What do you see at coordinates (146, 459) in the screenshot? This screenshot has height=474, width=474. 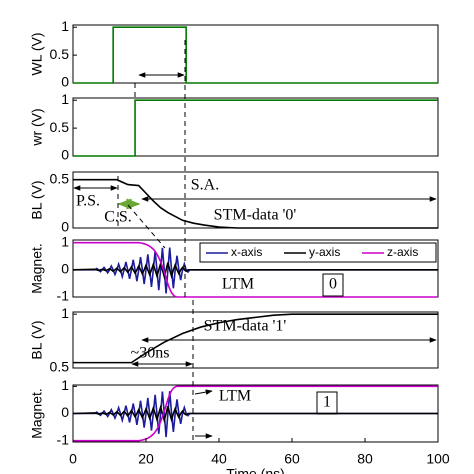 I see `x-tick-label: 20` at bounding box center [146, 459].